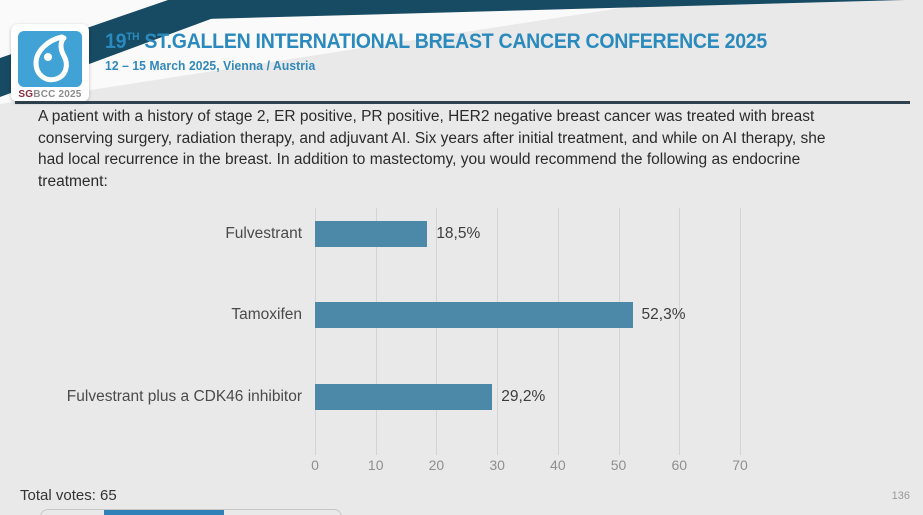  What do you see at coordinates (523, 396) in the screenshot?
I see `value-label: 29,2%` at bounding box center [523, 396].